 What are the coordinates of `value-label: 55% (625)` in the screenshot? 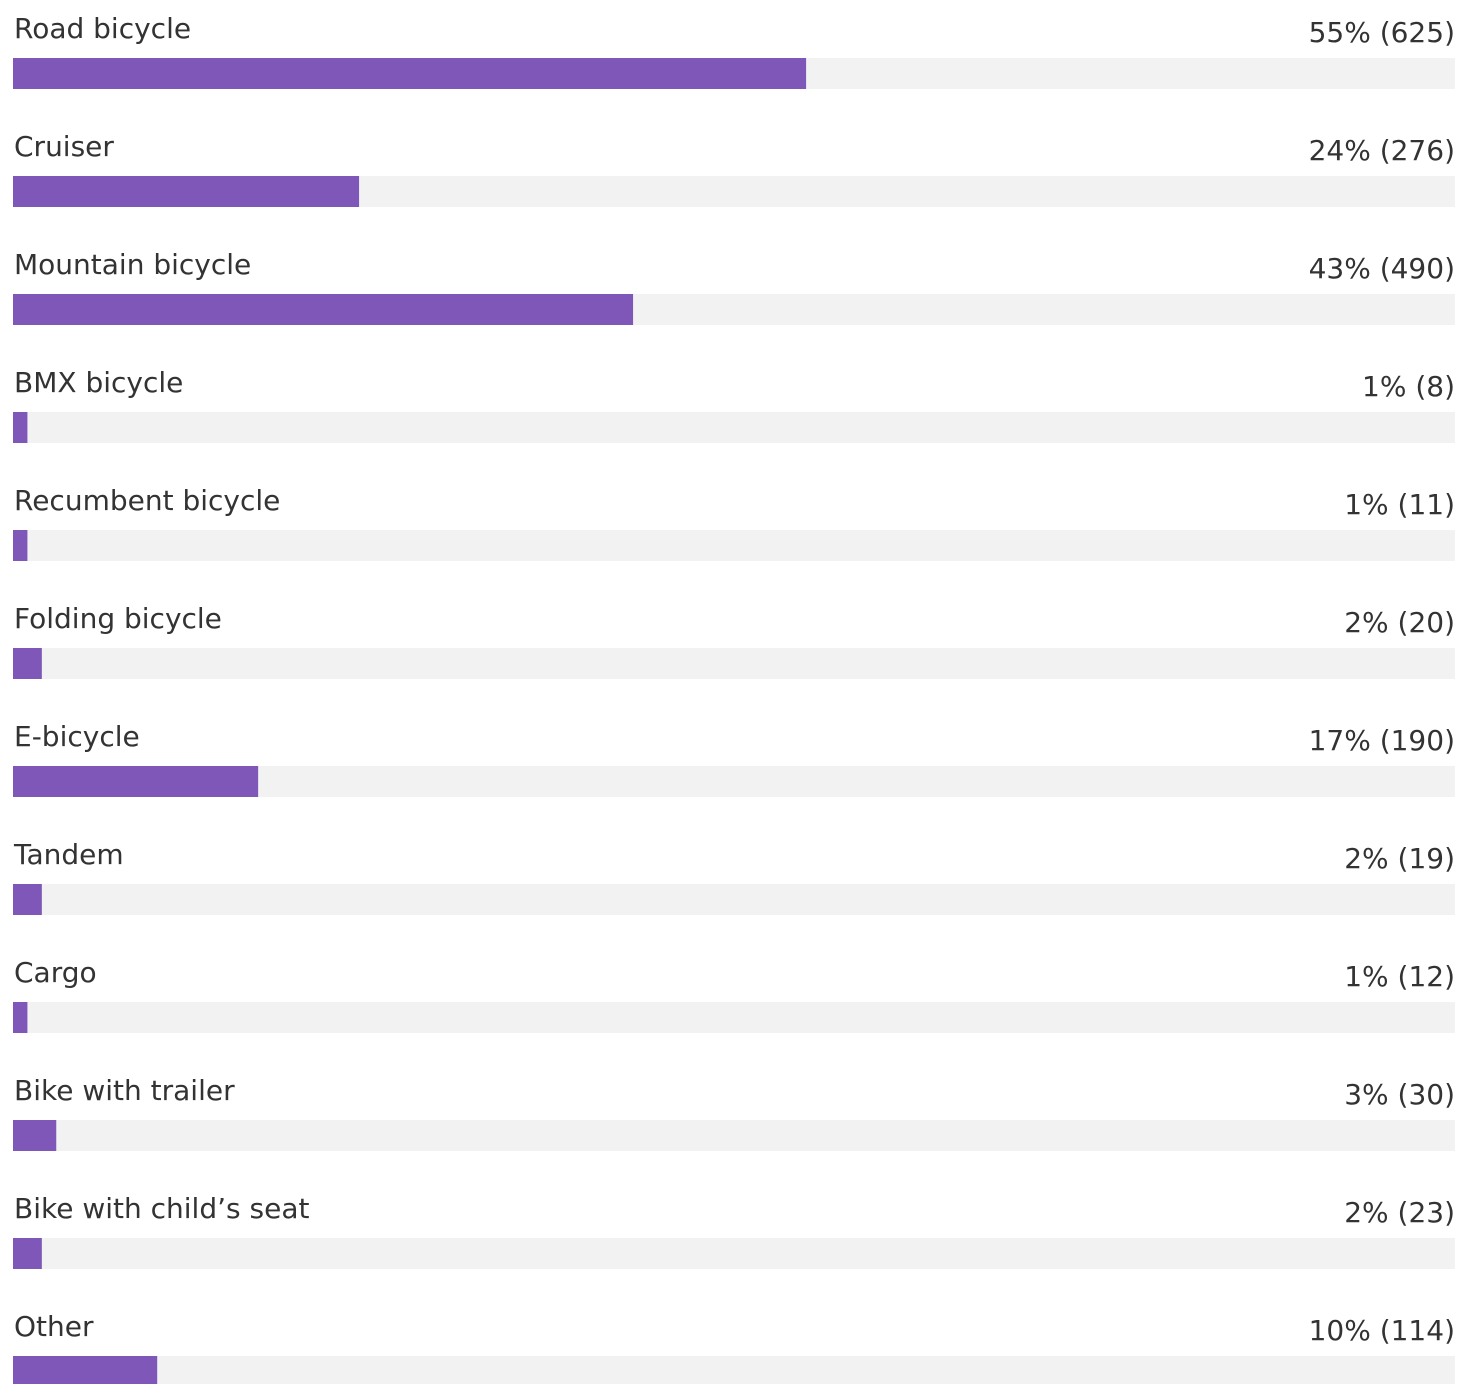 It's located at (1382, 32).